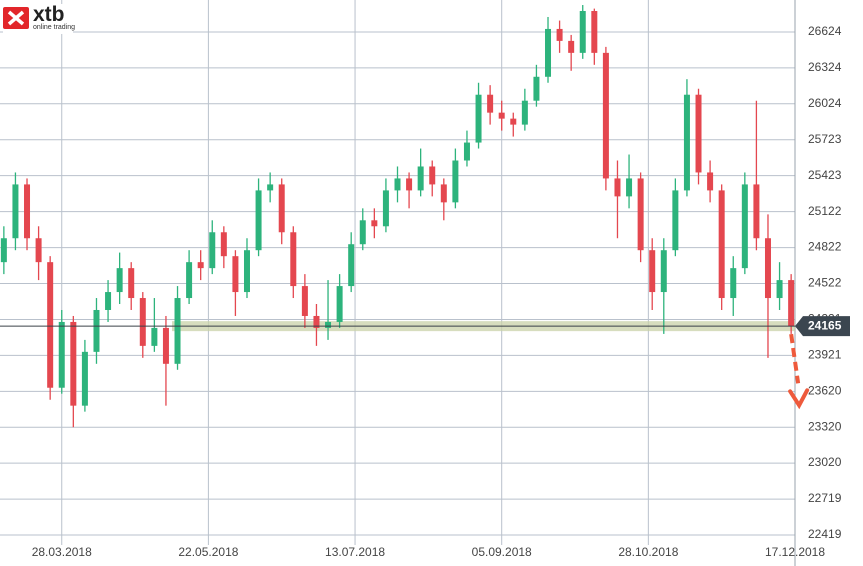  Describe the element at coordinates (825, 175) in the screenshot. I see `y-tick-label: 25423` at that location.